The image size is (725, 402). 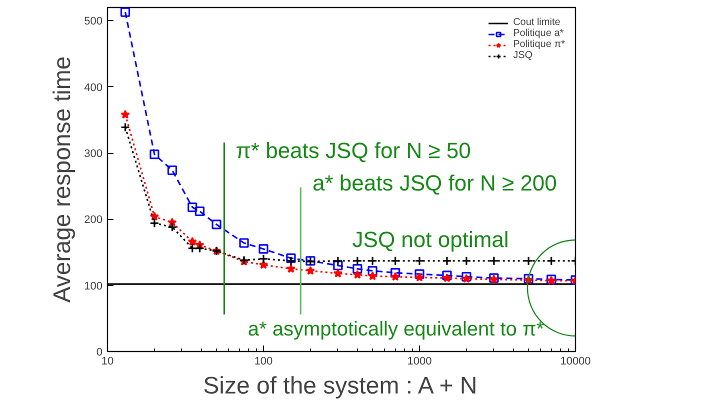 I want to click on x-tick-label: 10000, so click(x=575, y=362).